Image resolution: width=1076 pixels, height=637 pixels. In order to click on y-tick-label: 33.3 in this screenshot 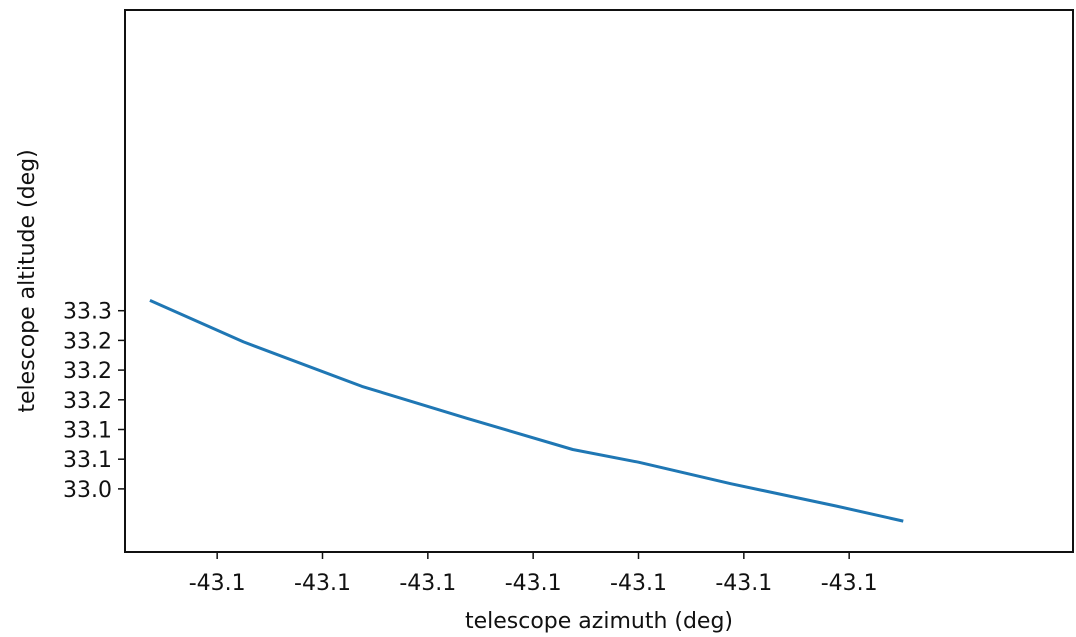, I will do `click(87, 312)`.